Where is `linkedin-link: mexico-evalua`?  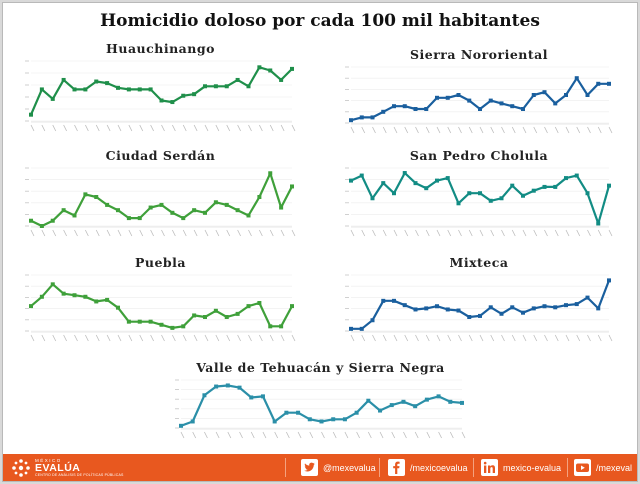
linkedin-link: mexico-evalua is located at coordinates (521, 467).